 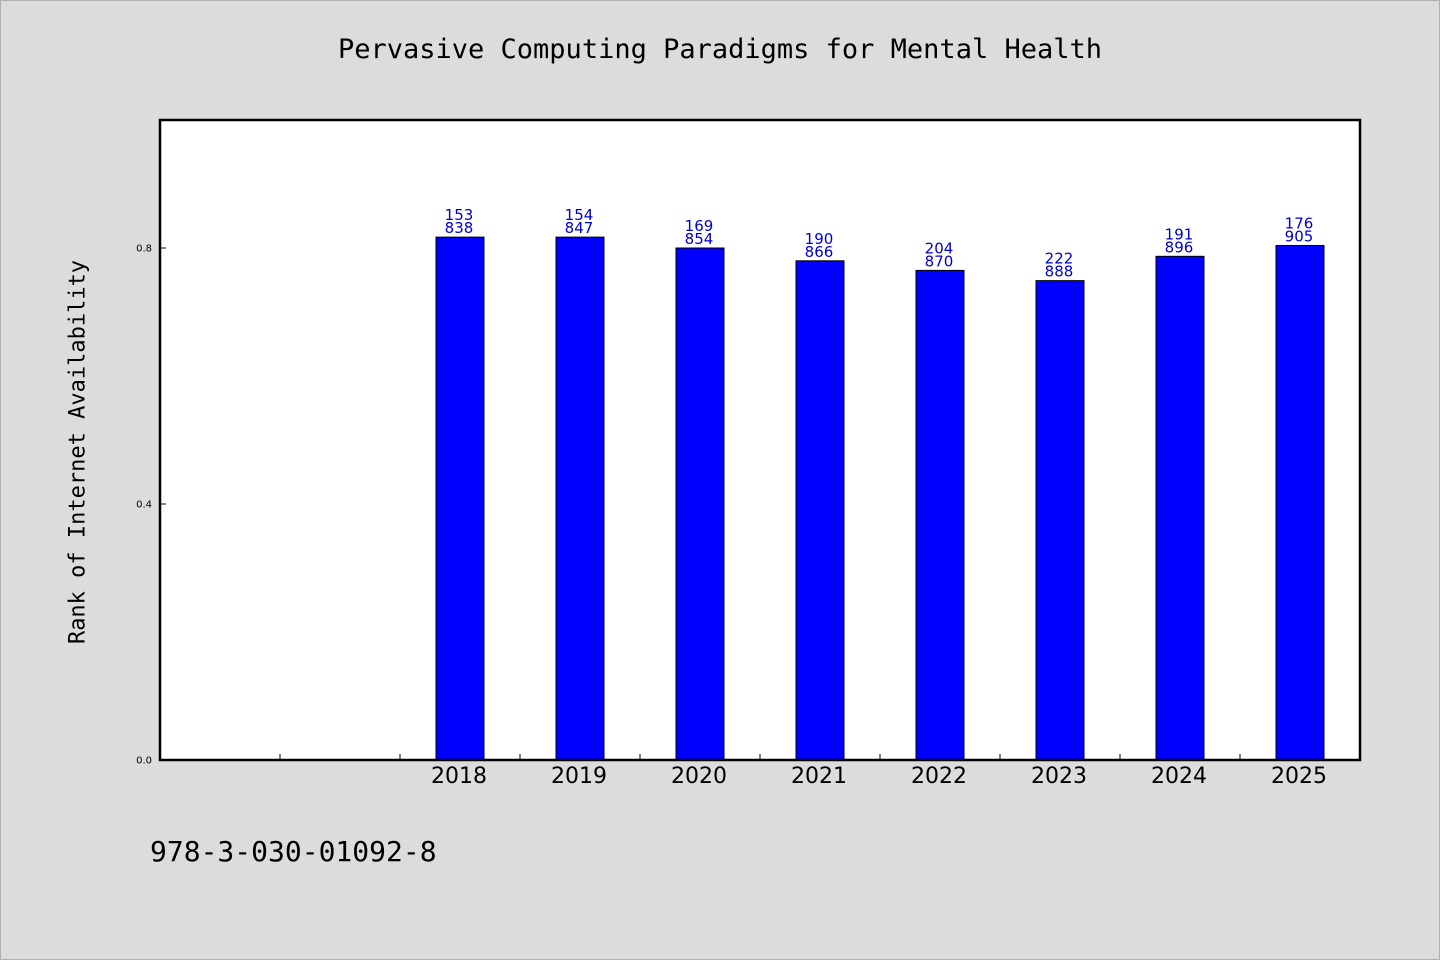 I want to click on bar-2025, so click(x=1300, y=502).